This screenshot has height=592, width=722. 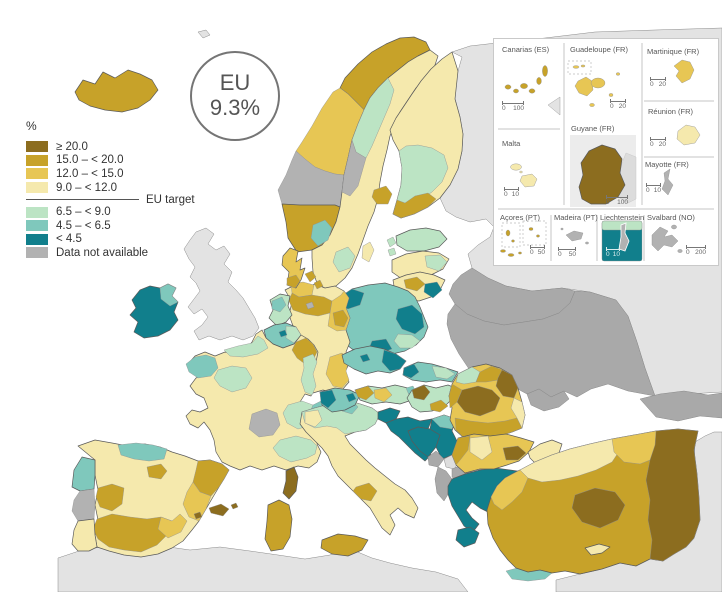 I want to click on region-turkey-center-brown, so click(x=598, y=508).